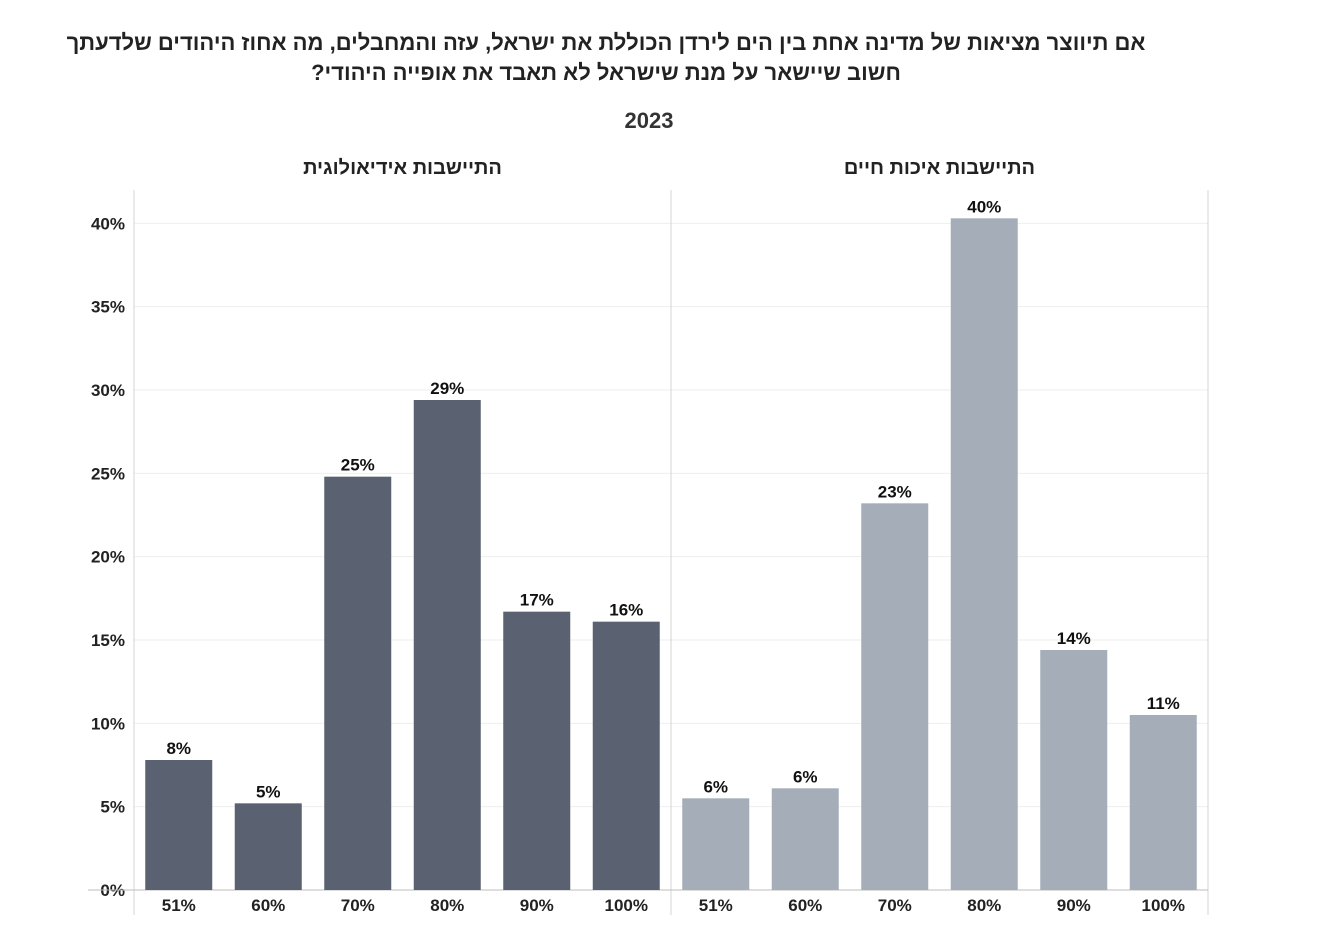 The image size is (1320, 940). Describe the element at coordinates (268, 905) in the screenshot. I see `x-tick-label-ideological-1: 60%` at that location.